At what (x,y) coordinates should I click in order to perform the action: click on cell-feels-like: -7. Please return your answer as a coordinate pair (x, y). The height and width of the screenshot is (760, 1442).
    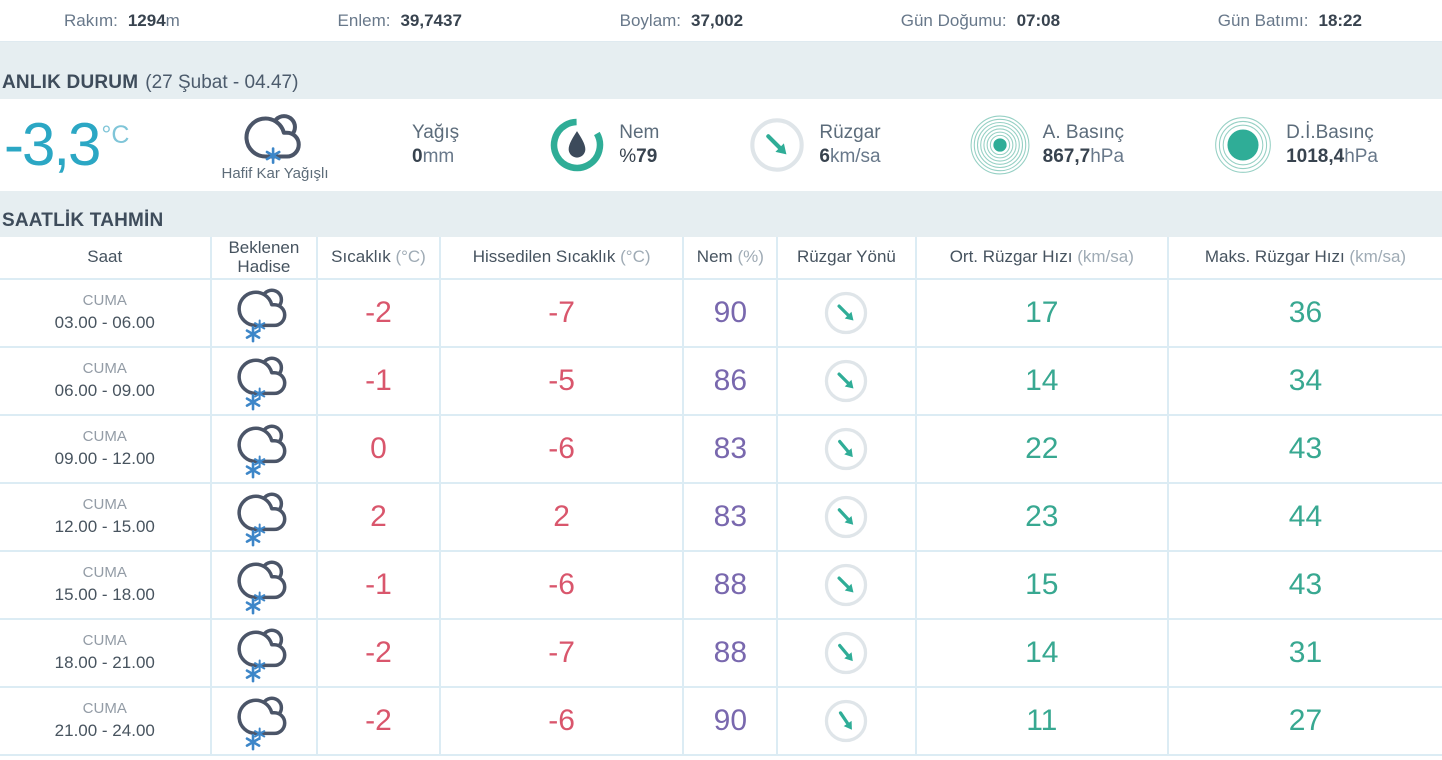
    Looking at the image, I should click on (561, 313).